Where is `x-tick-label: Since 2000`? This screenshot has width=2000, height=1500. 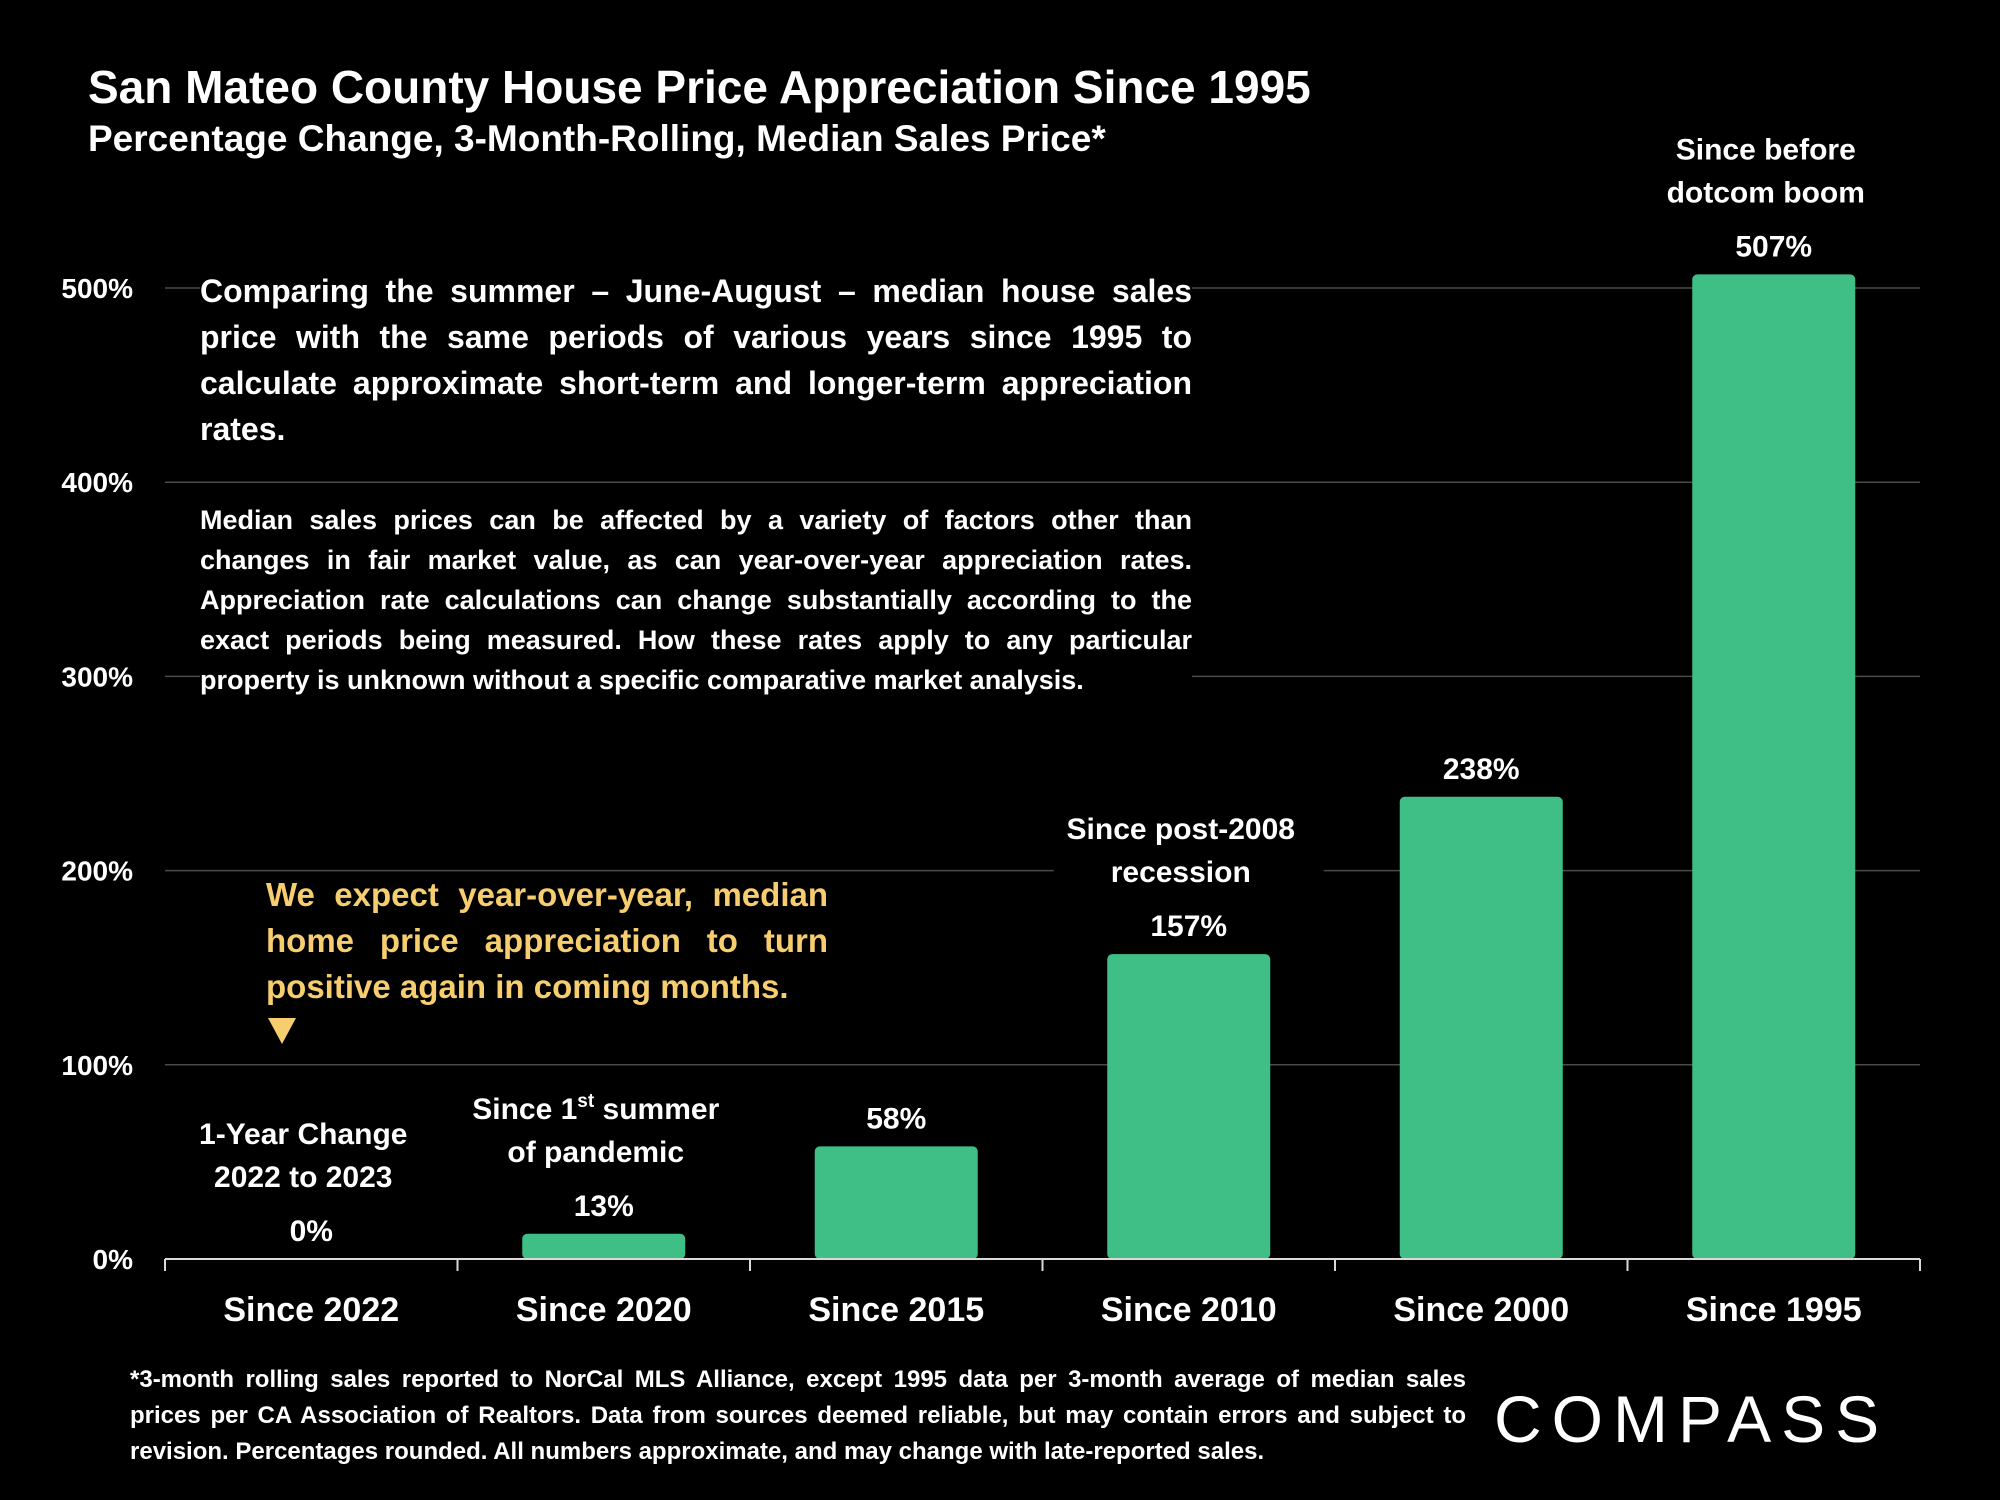
x-tick-label: Since 2000 is located at coordinates (1481, 1310).